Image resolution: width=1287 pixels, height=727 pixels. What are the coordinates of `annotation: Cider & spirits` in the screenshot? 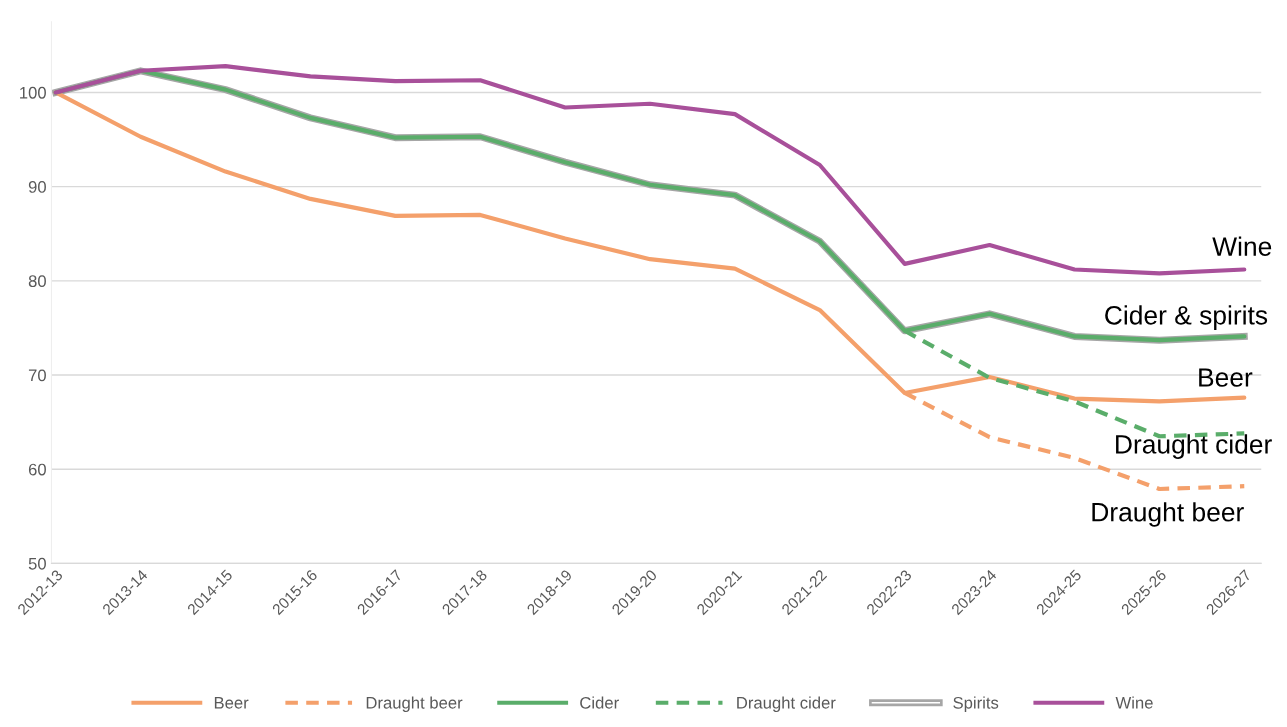 It's located at (1186, 317).